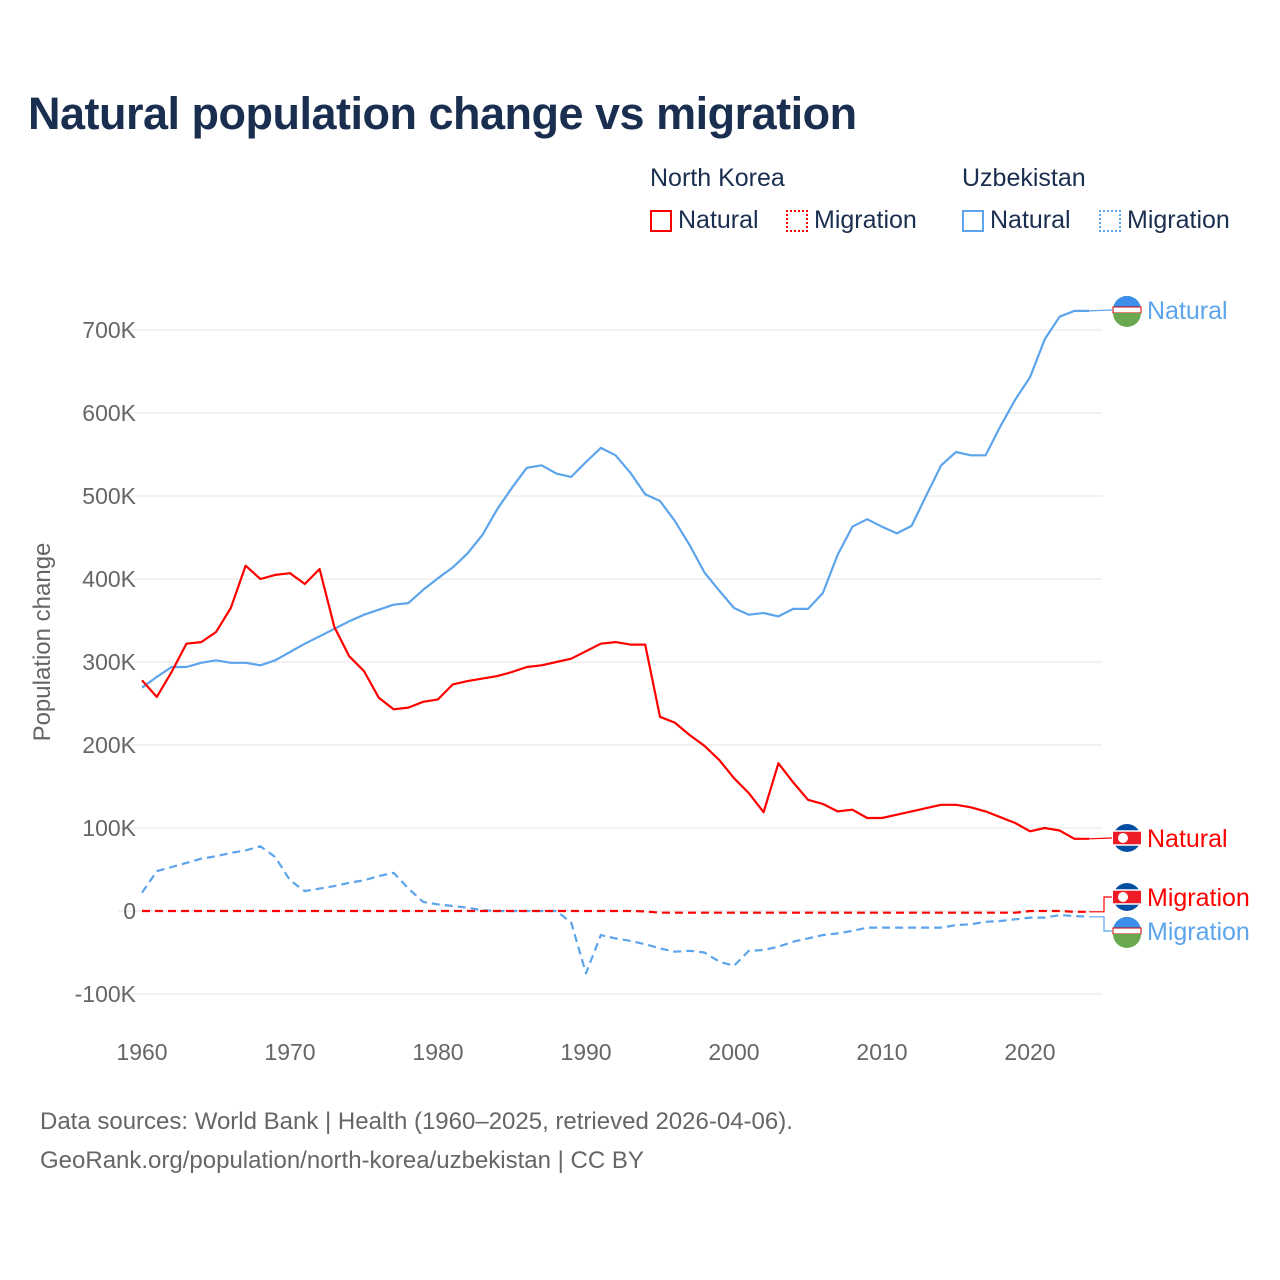  I want to click on legend-nk-natural: Natural, so click(704, 220).